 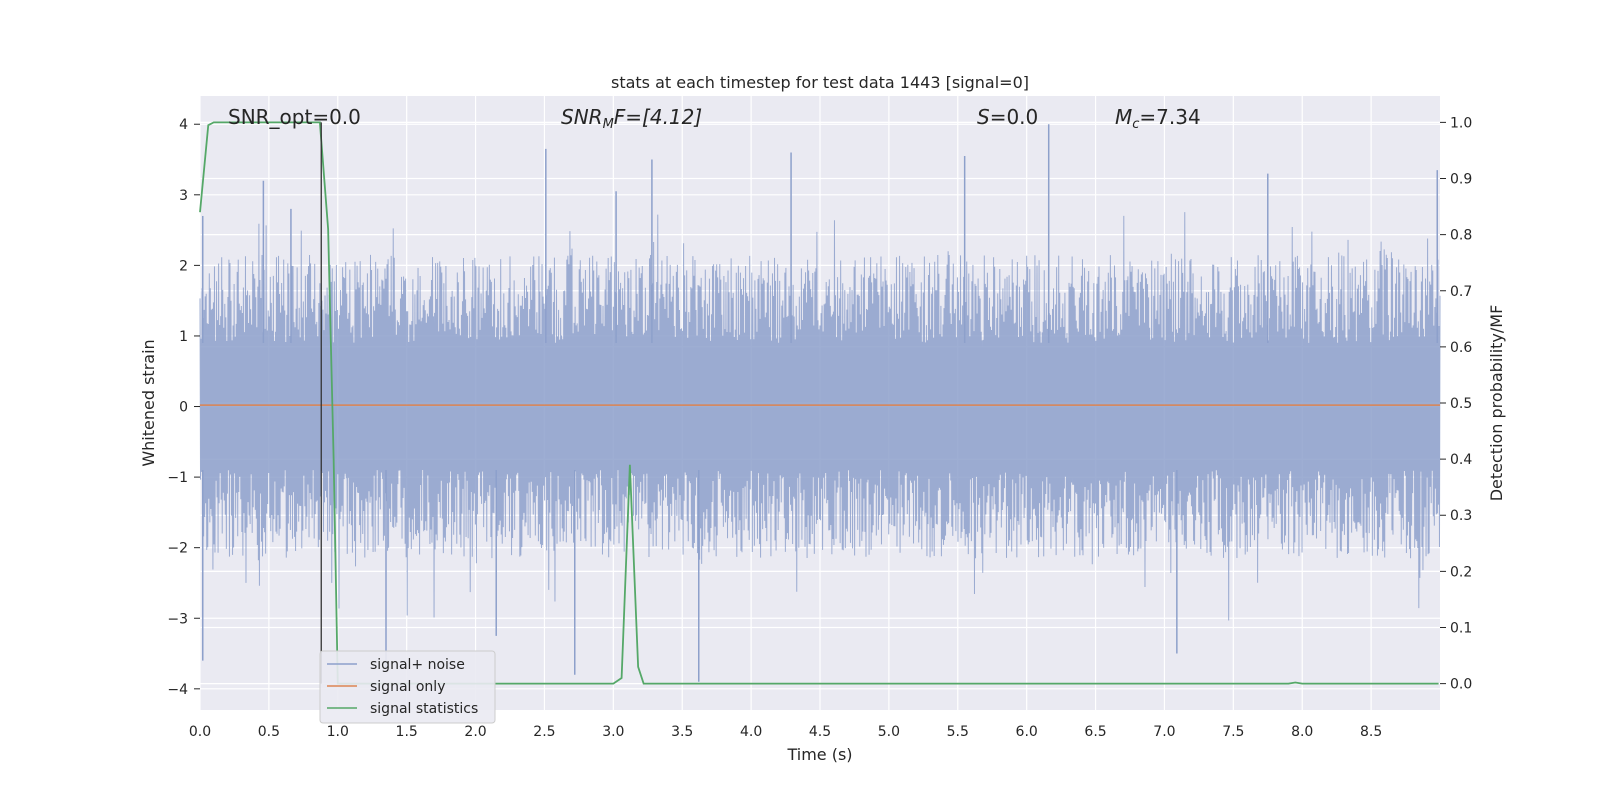 What do you see at coordinates (658, 117) in the screenshot?
I see `annotation-snr-mf-rest: F=[4.12]` at bounding box center [658, 117].